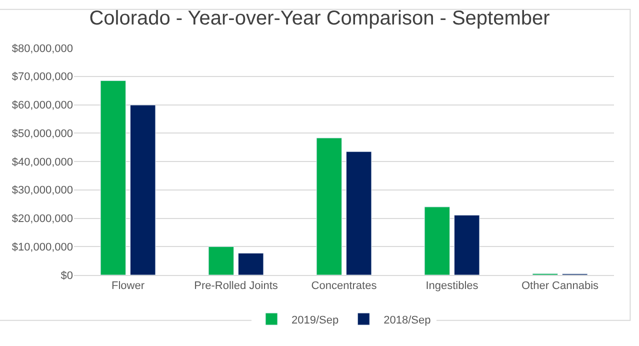 The image size is (639, 346). I want to click on y-tick-label: $0, so click(66, 276).